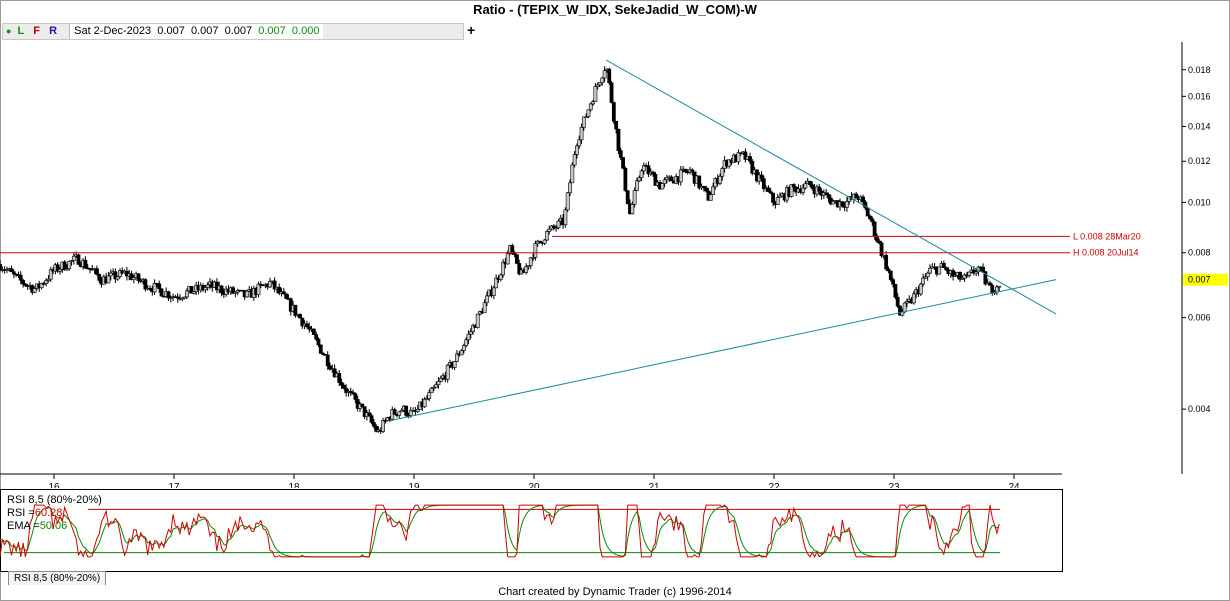  What do you see at coordinates (54, 500) in the screenshot?
I see `rsi-panel-title: RSI 8,5 (80%-20%)` at bounding box center [54, 500].